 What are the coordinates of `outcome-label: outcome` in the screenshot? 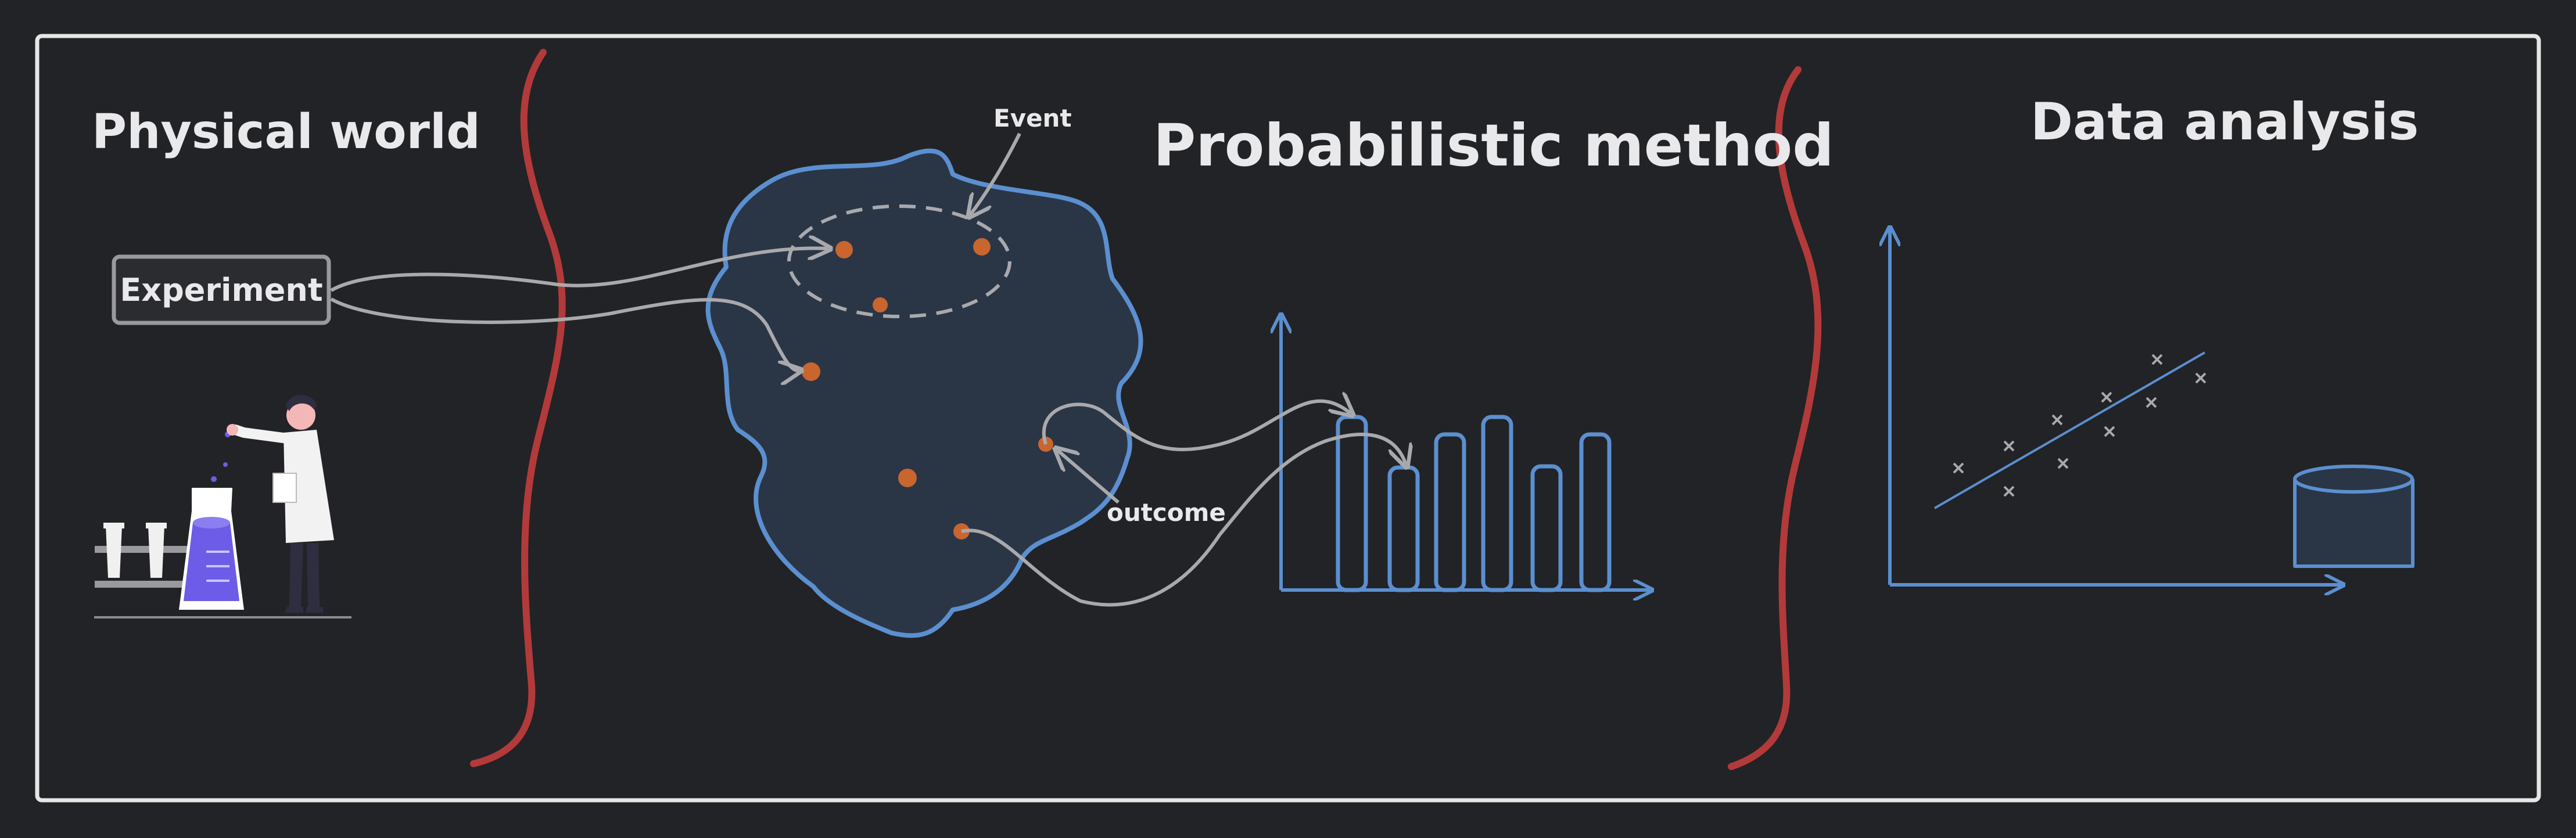 It's located at (1166, 512).